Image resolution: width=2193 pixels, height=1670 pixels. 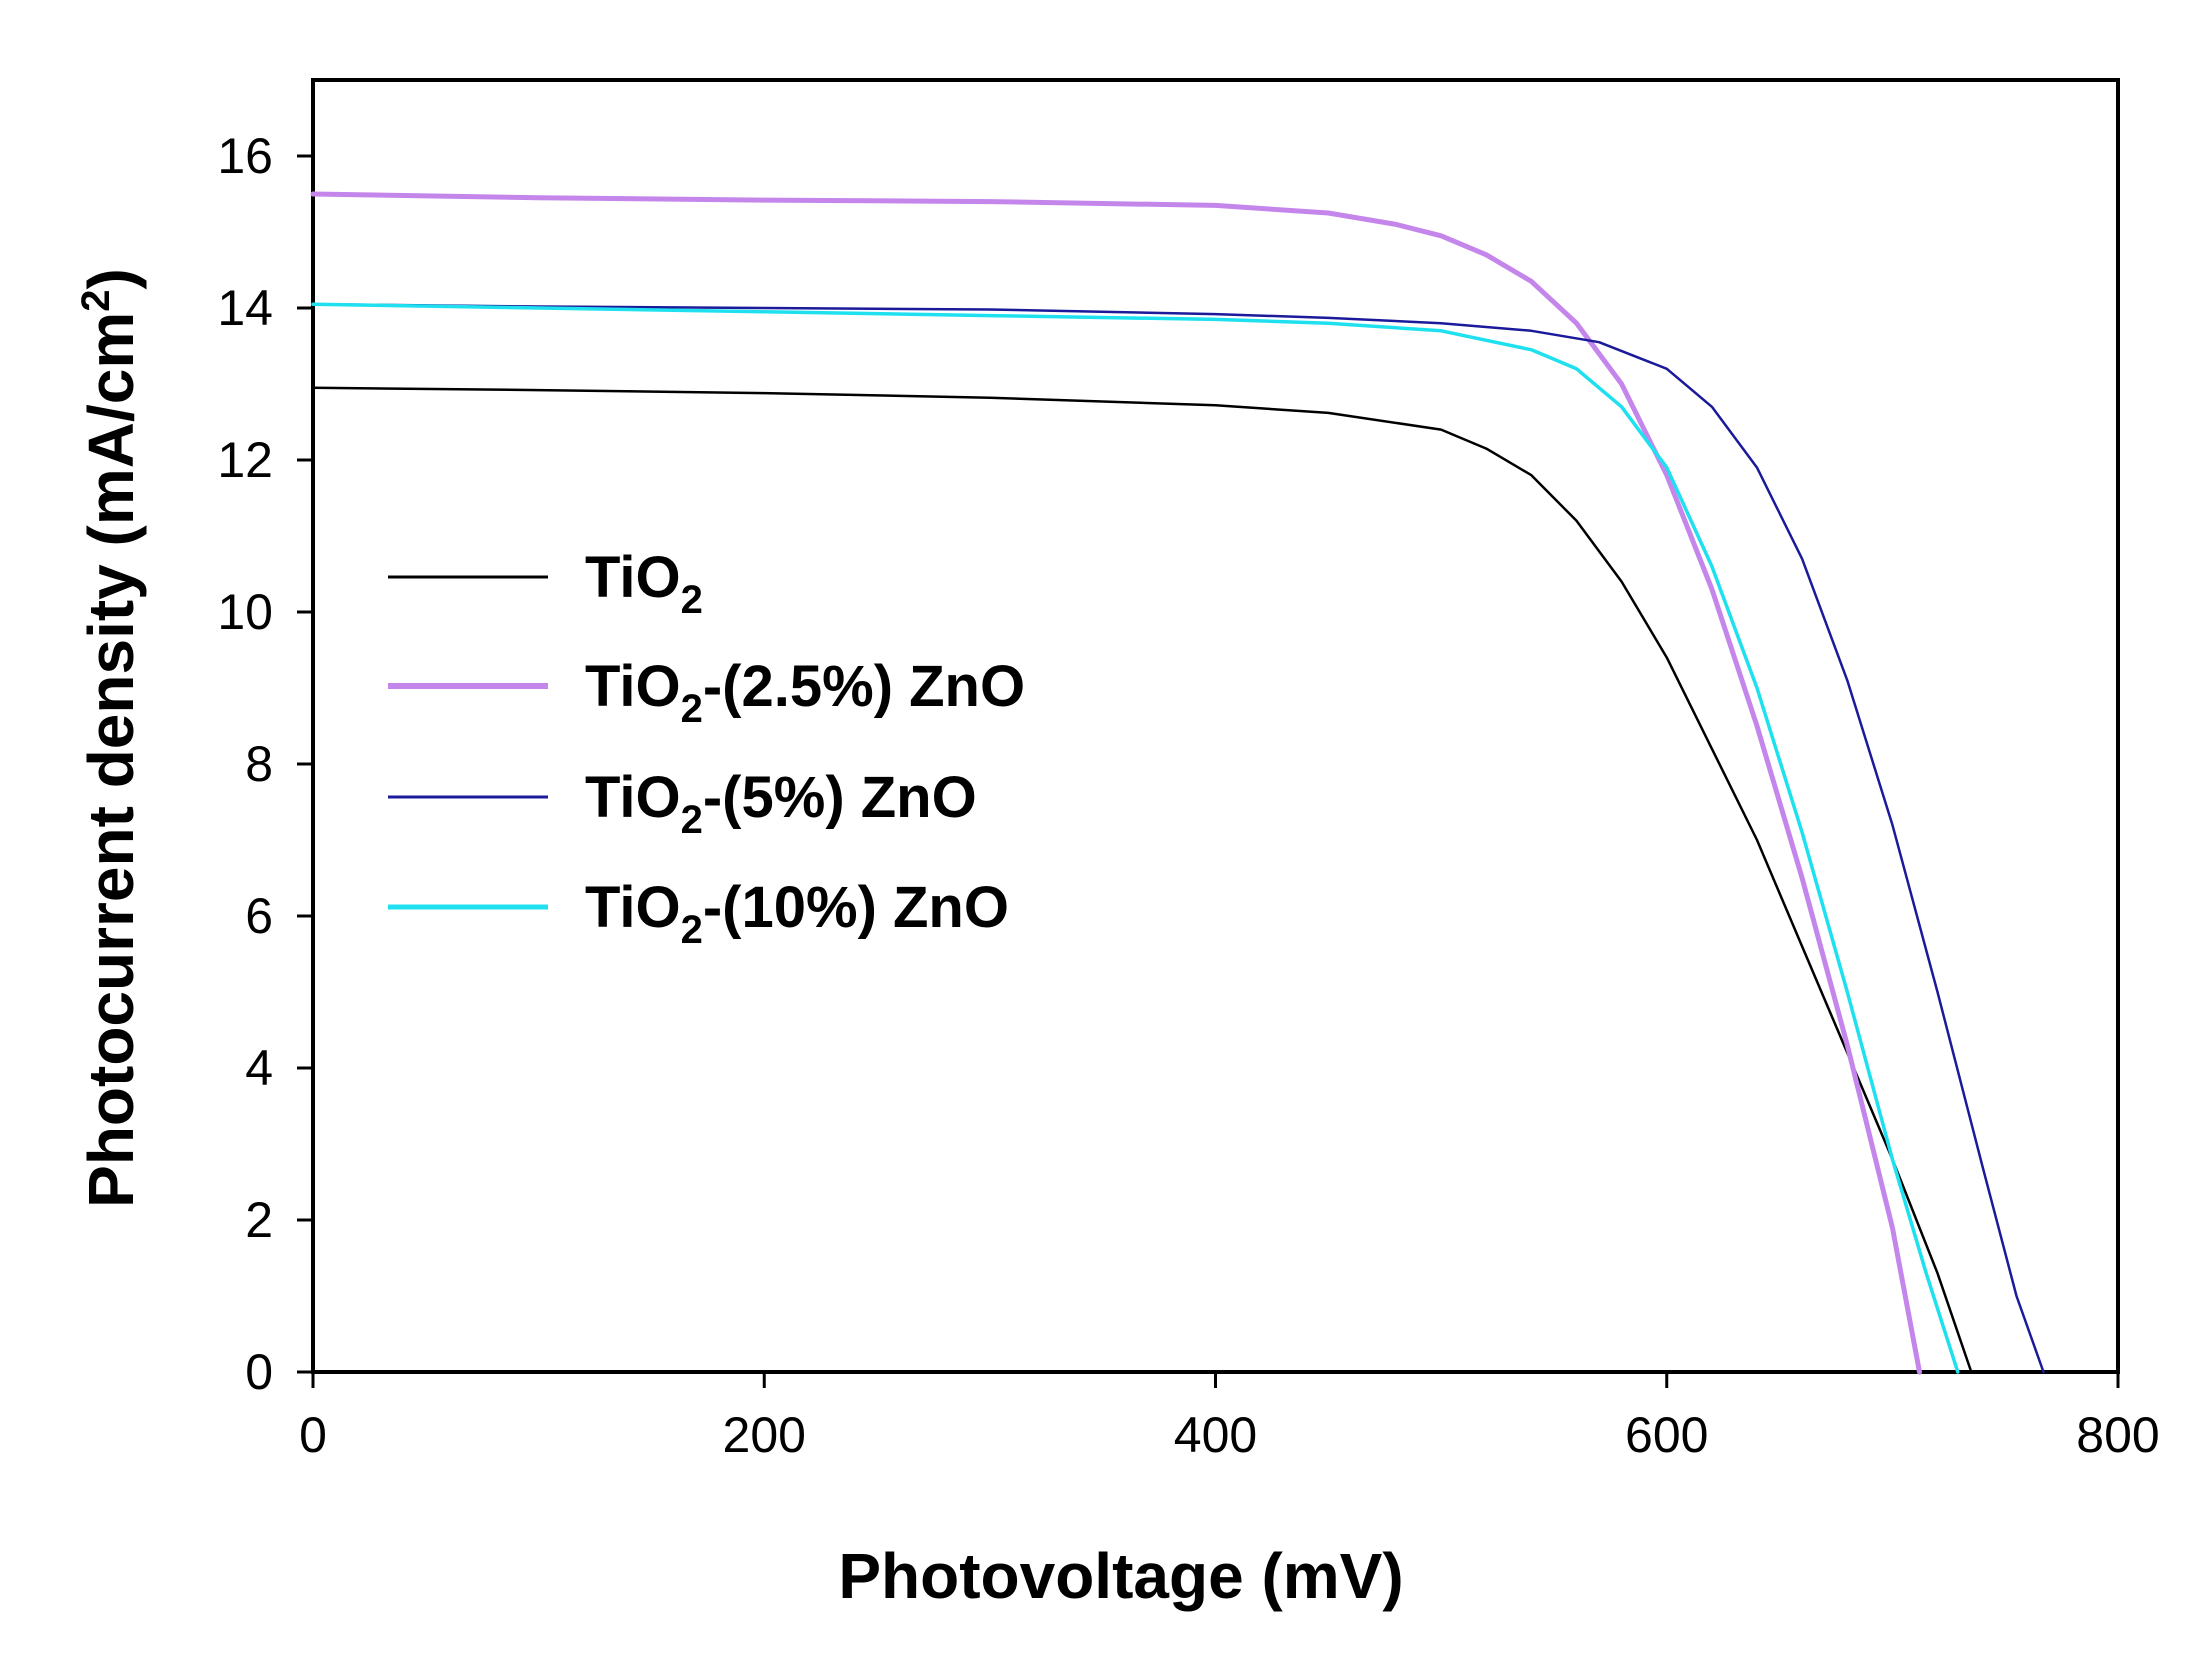 What do you see at coordinates (545, 583) in the screenshot?
I see `legend-entry-tio2: TiO2` at bounding box center [545, 583].